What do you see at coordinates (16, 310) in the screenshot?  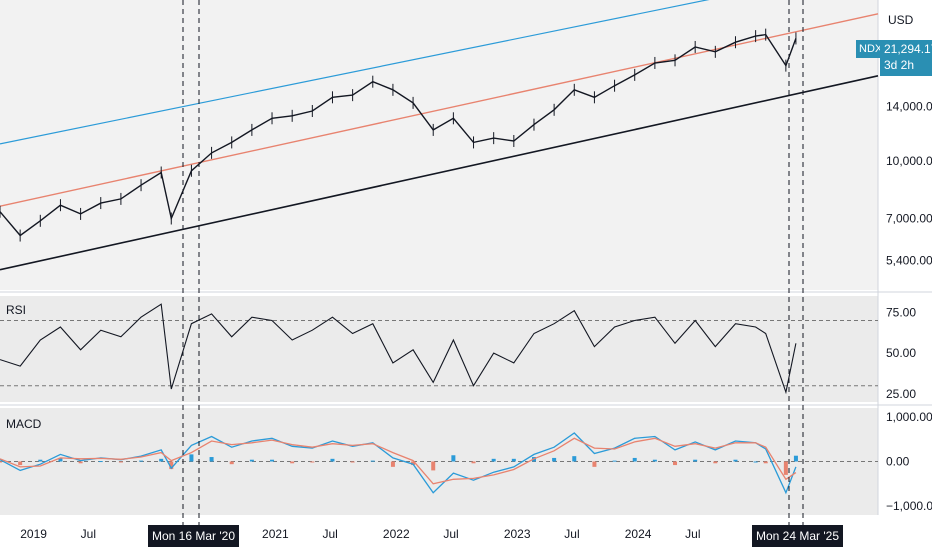 I see `rsi-title: RSI` at bounding box center [16, 310].